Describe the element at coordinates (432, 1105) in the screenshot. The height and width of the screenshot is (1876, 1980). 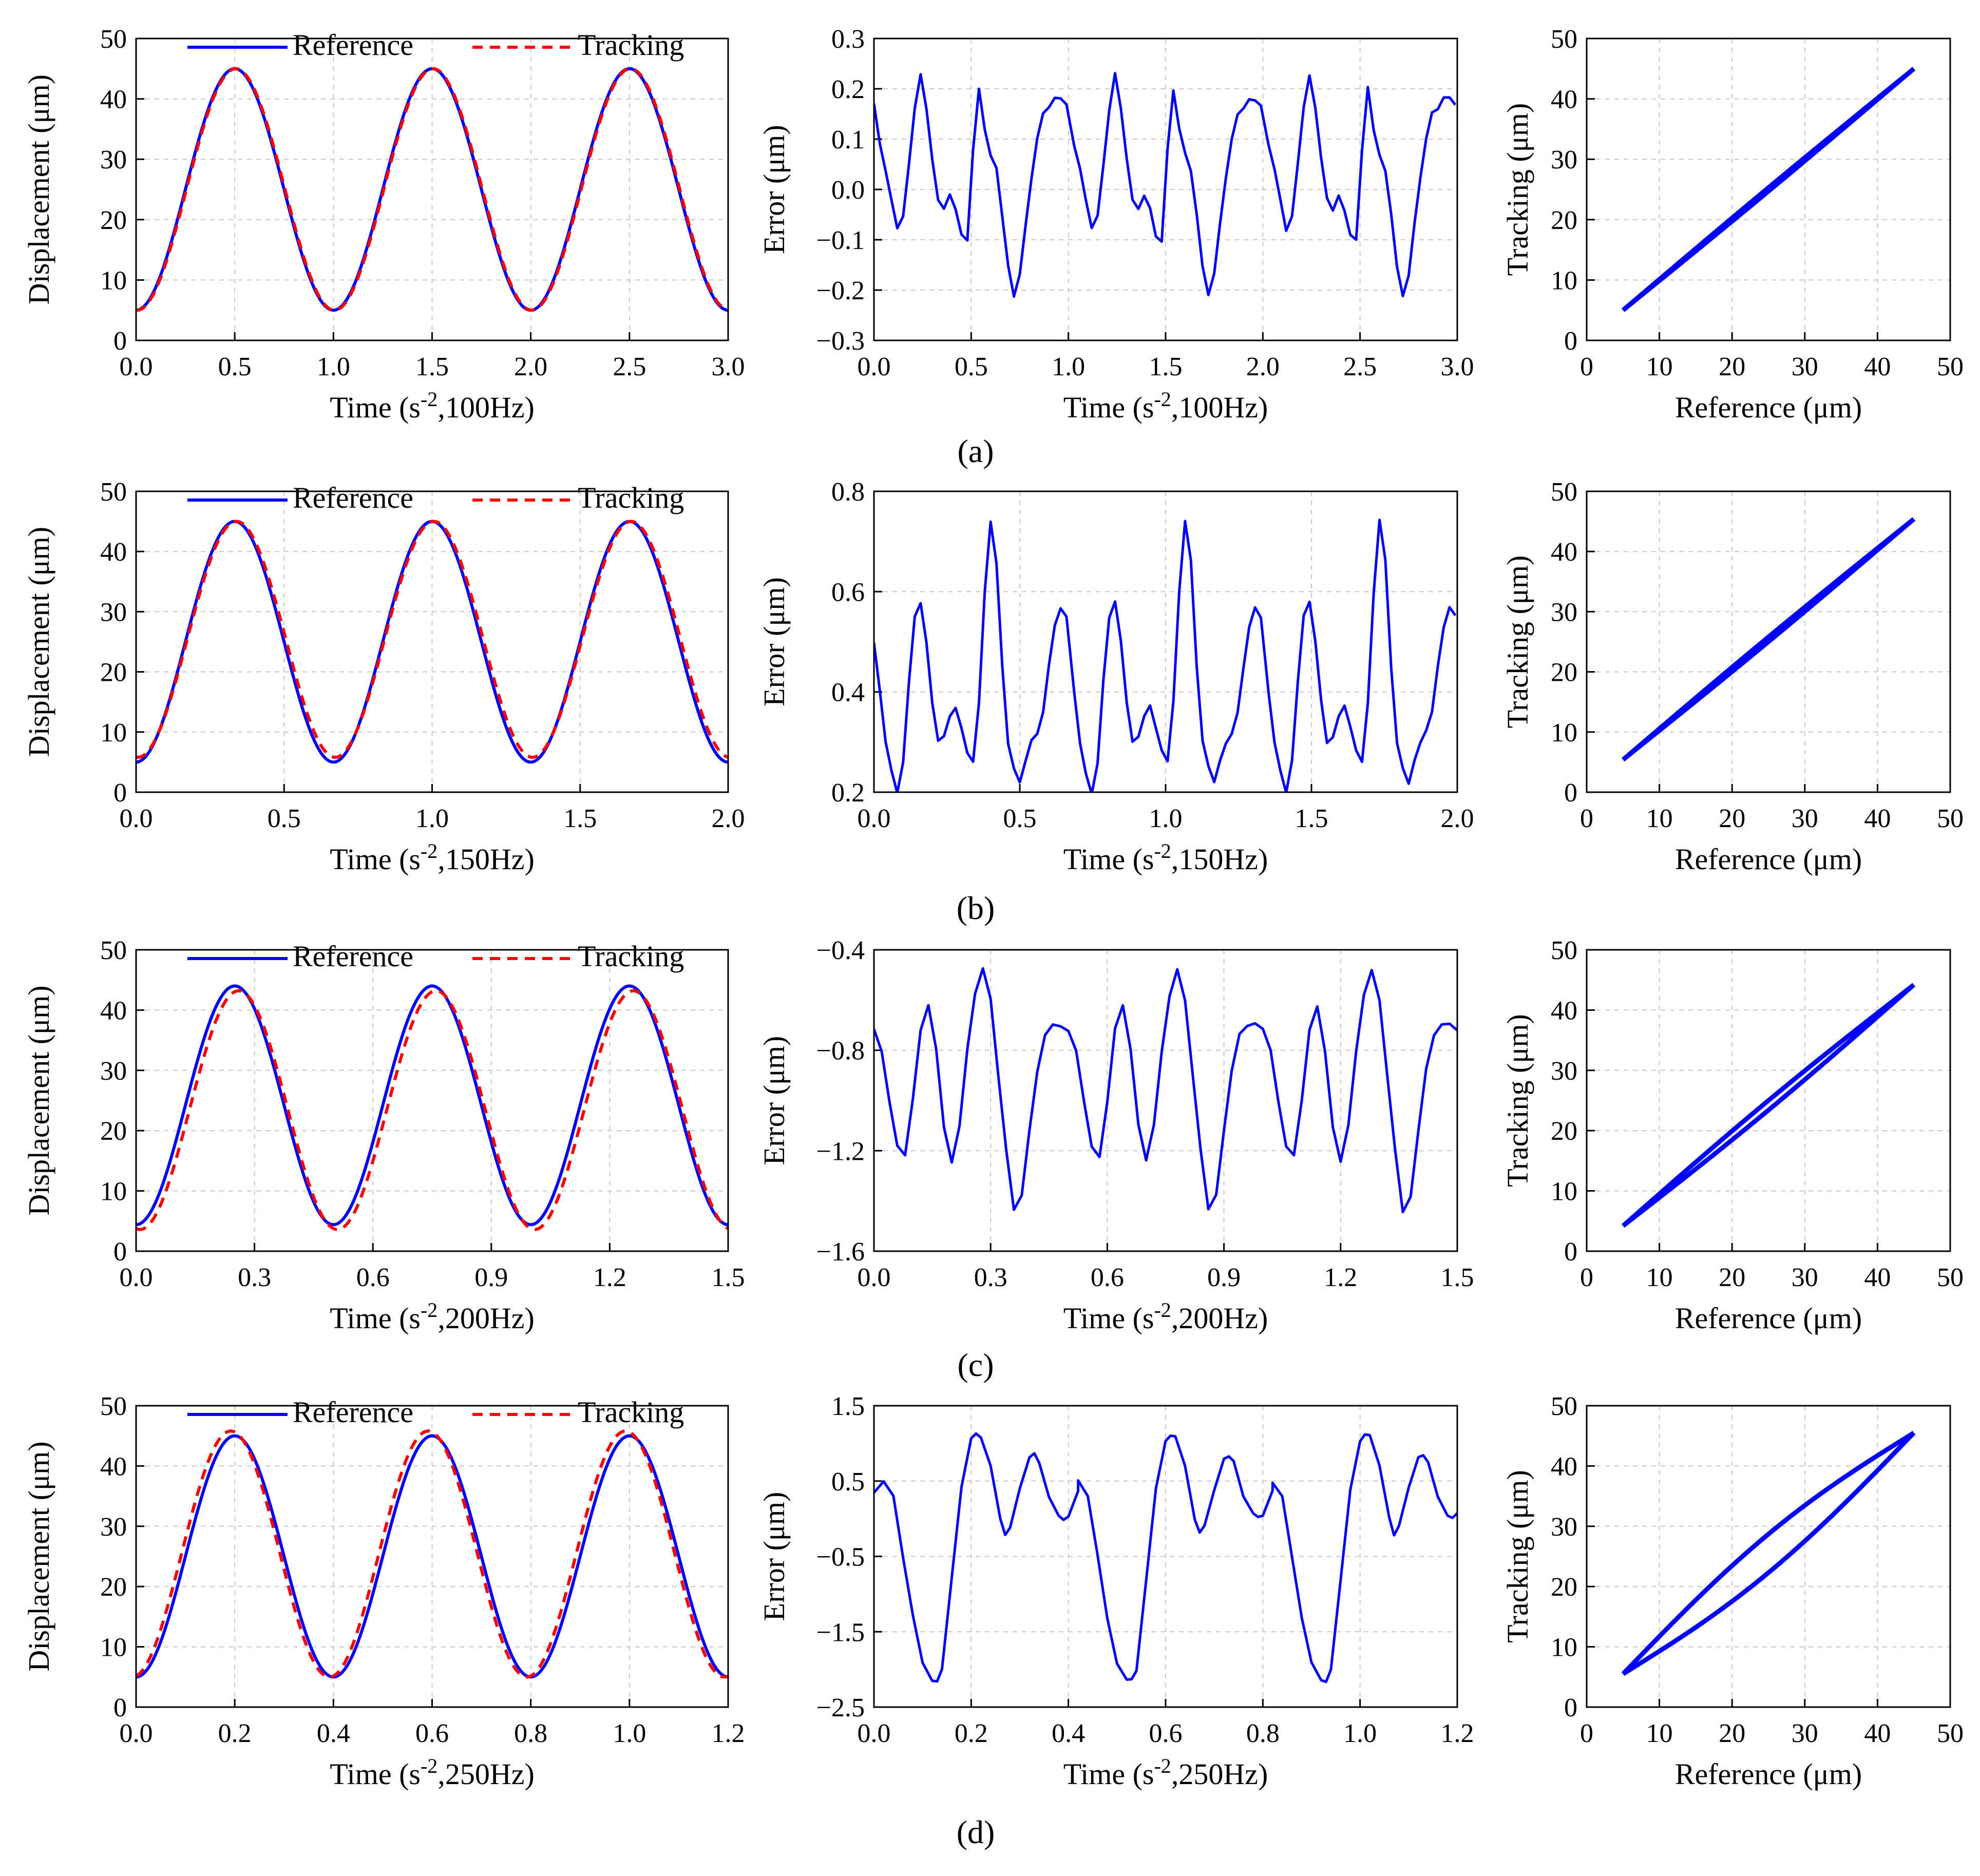
I see `series-reference-line` at that location.